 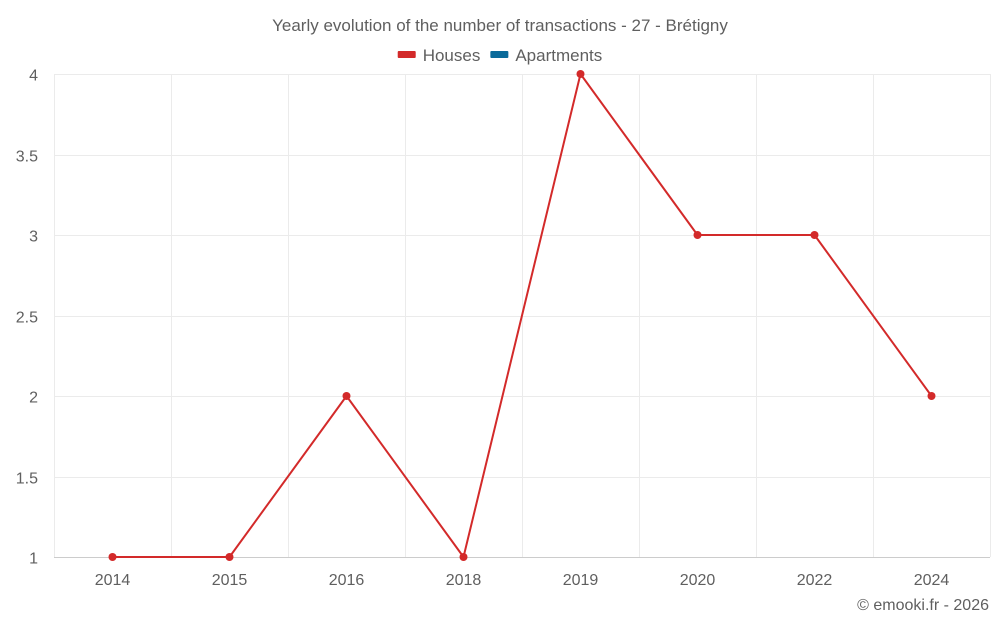 What do you see at coordinates (230, 580) in the screenshot?
I see `x-tick-label: 2015` at bounding box center [230, 580].